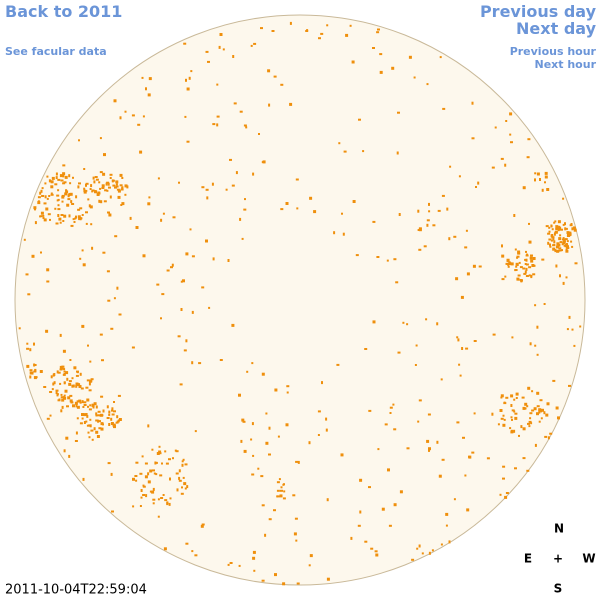 This screenshot has width=600, height=600. I want to click on next-day-link: Next day, so click(556, 28).